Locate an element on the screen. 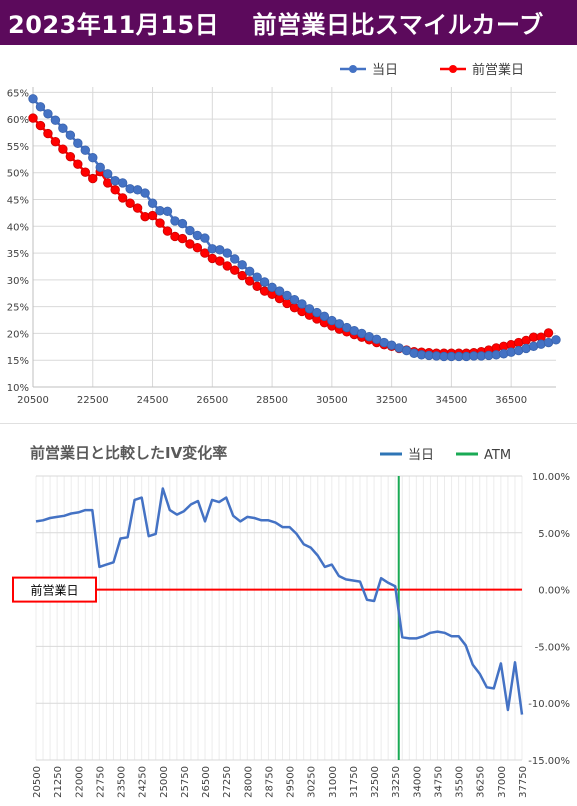  y-tick-label: 55% is located at coordinates (18, 147).